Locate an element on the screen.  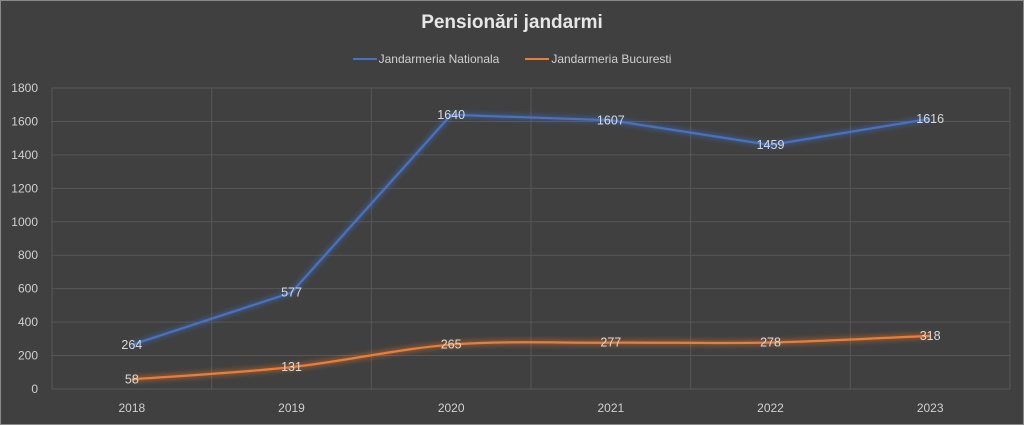
data-label: 1607 is located at coordinates (611, 120).